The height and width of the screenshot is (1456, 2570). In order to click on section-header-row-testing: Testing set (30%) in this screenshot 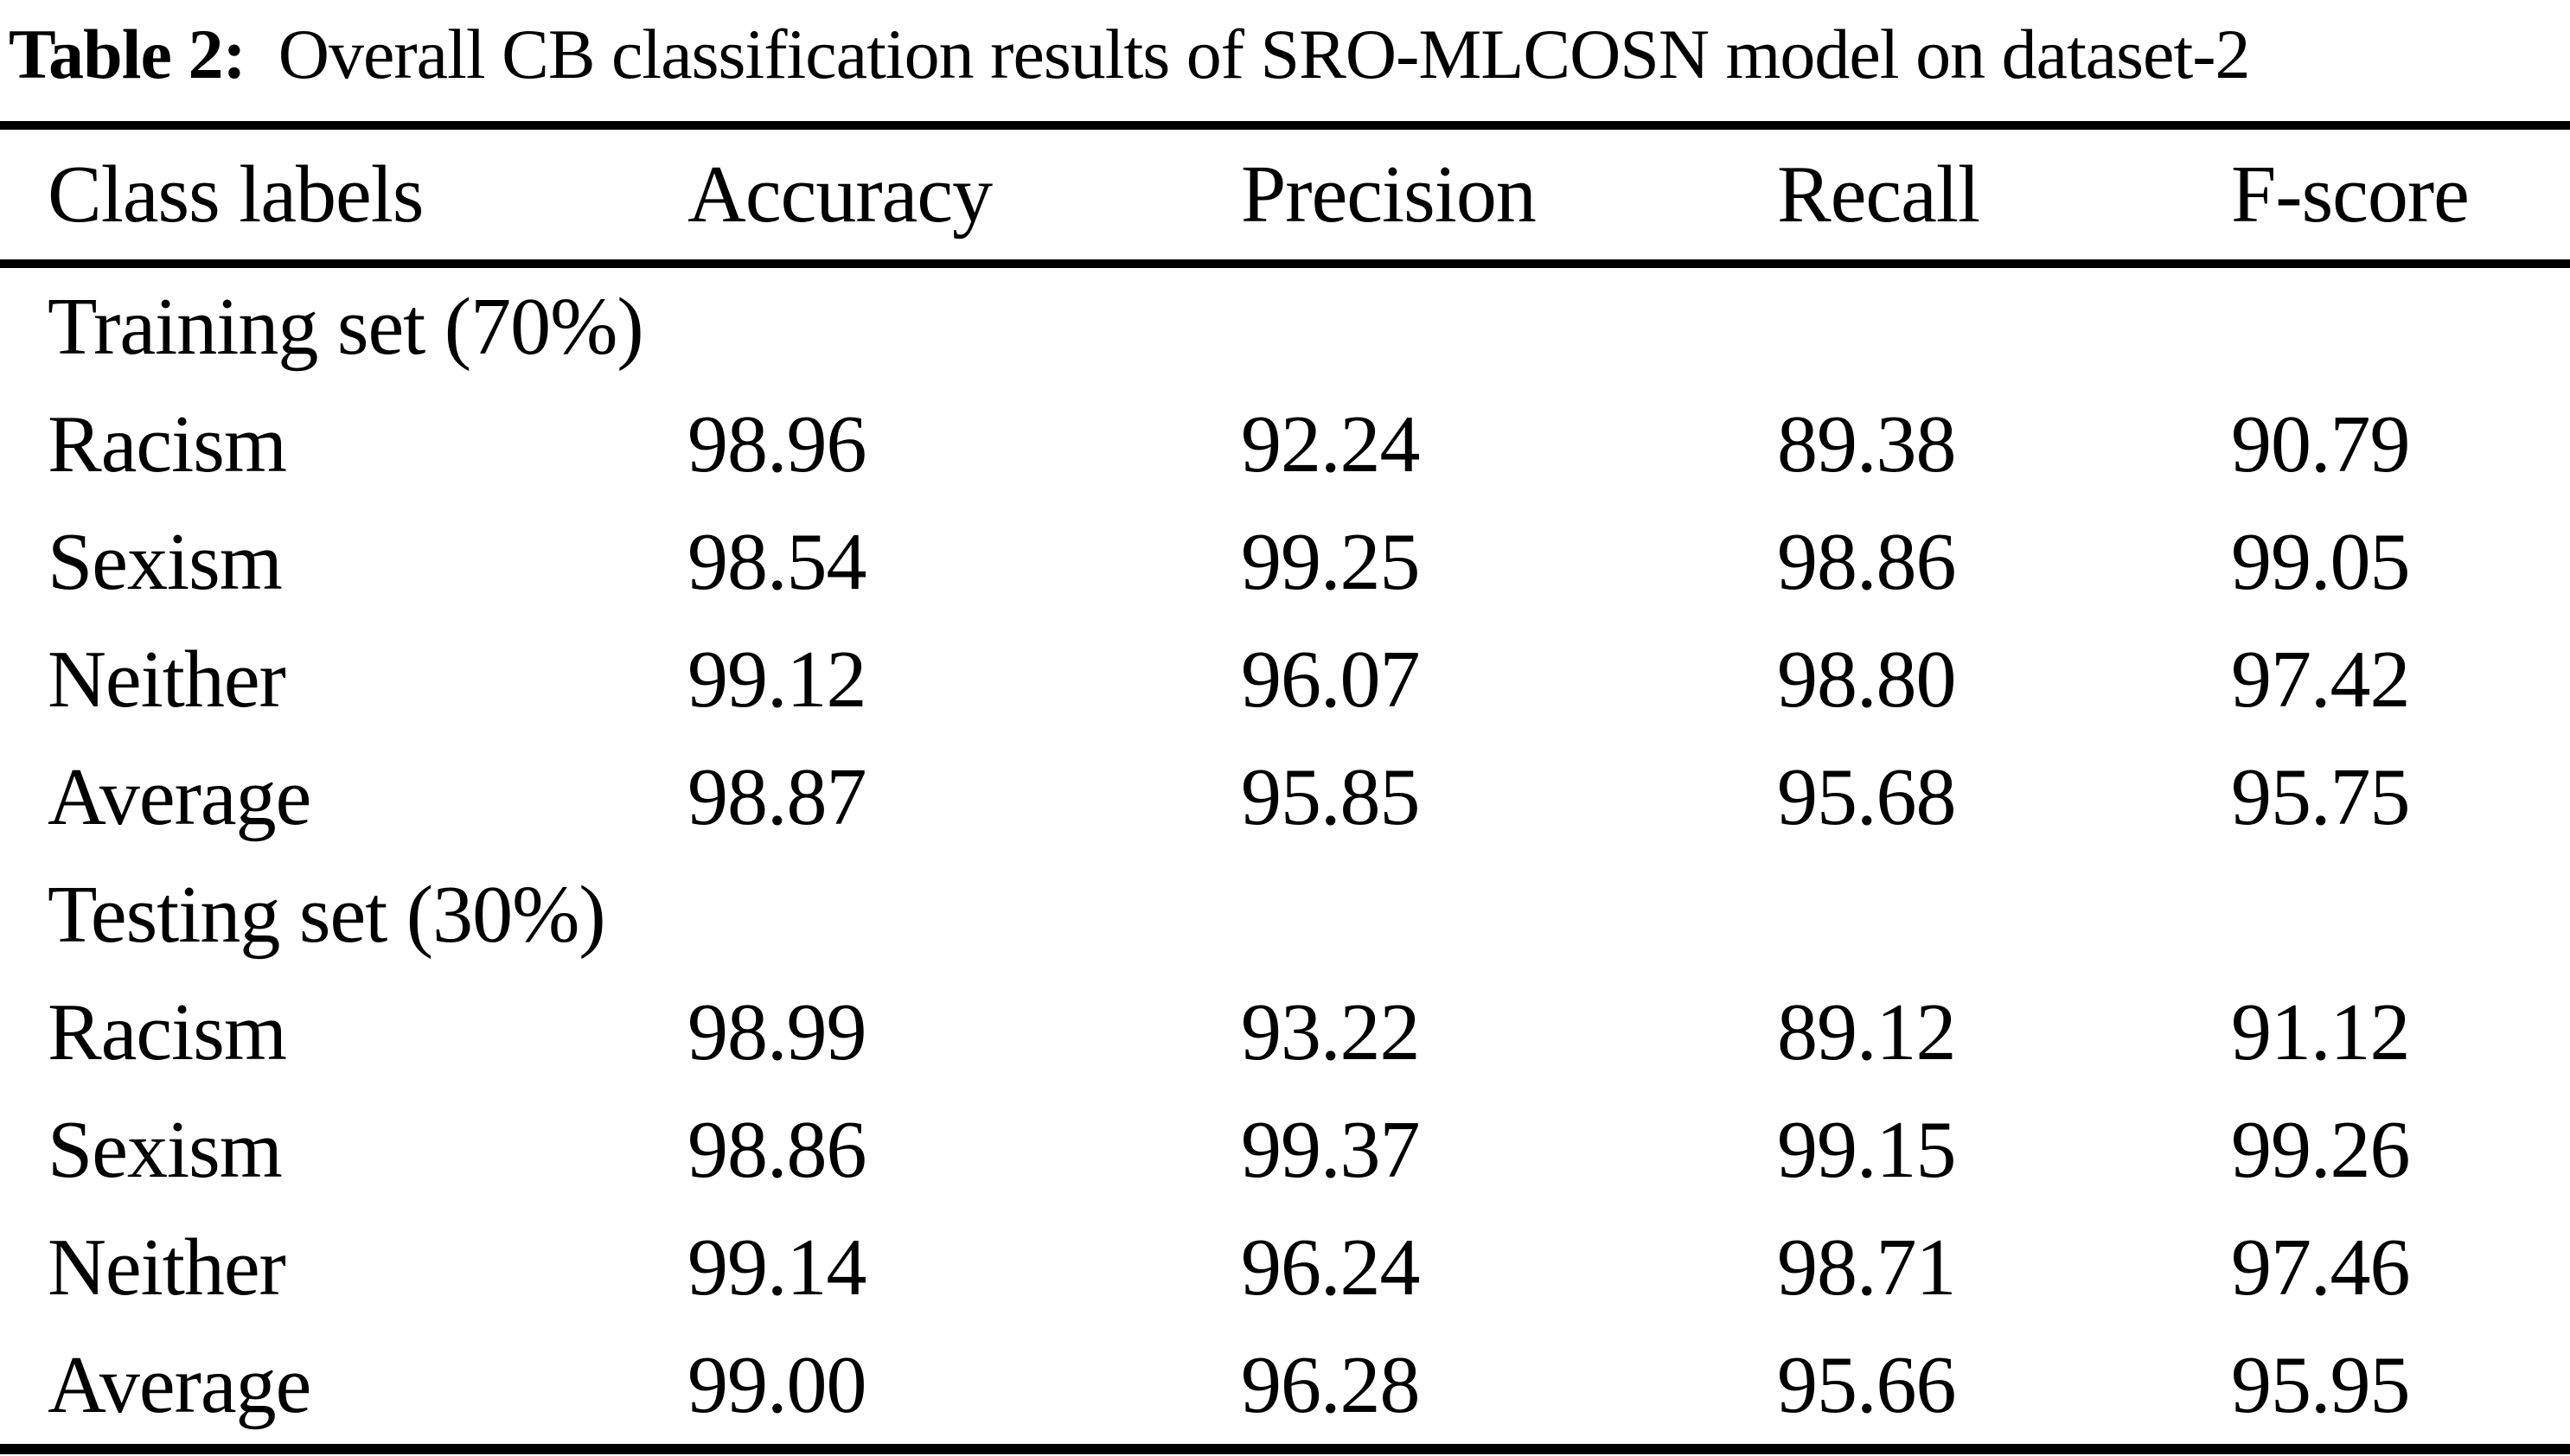, I will do `click(1285, 915)`.